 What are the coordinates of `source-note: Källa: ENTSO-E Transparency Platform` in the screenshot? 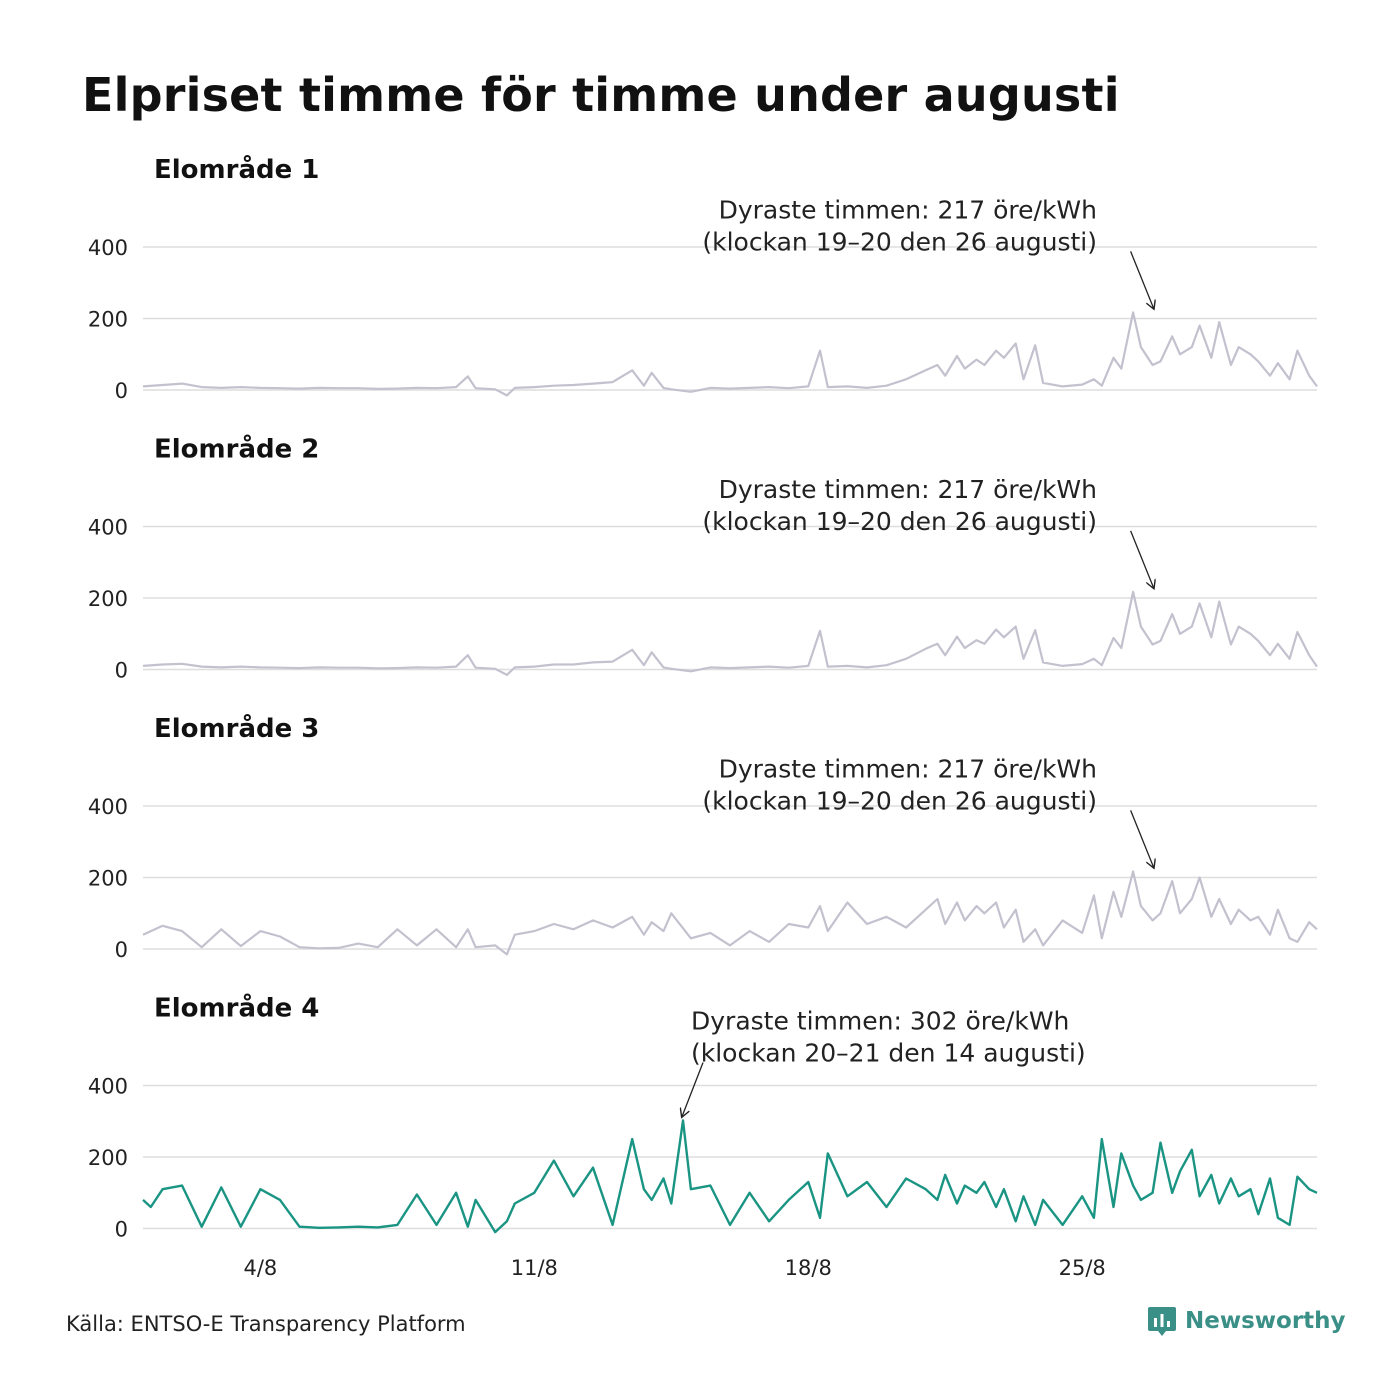 It's located at (266, 1324).